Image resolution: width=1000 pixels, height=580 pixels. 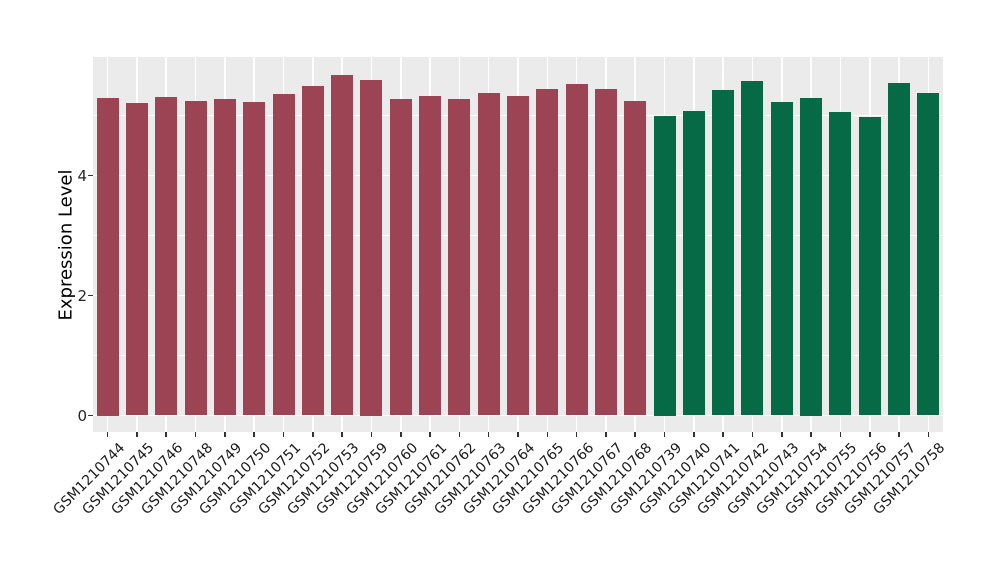 What do you see at coordinates (400, 434) in the screenshot?
I see `x-tick-mark-GSM1210760` at bounding box center [400, 434].